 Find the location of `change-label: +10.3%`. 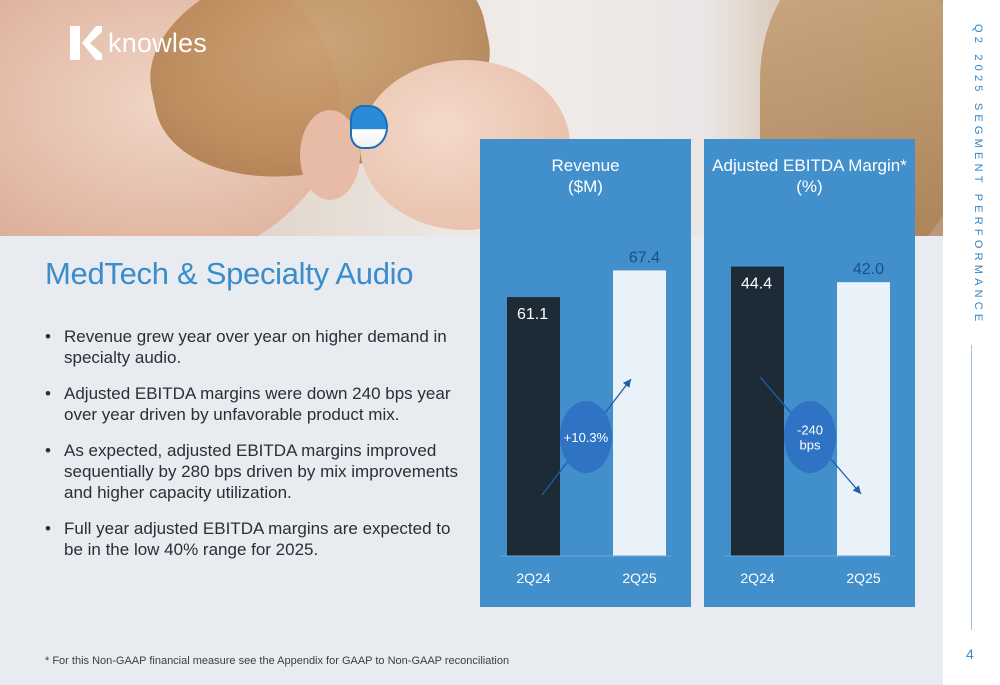

change-label: +10.3% is located at coordinates (586, 437).